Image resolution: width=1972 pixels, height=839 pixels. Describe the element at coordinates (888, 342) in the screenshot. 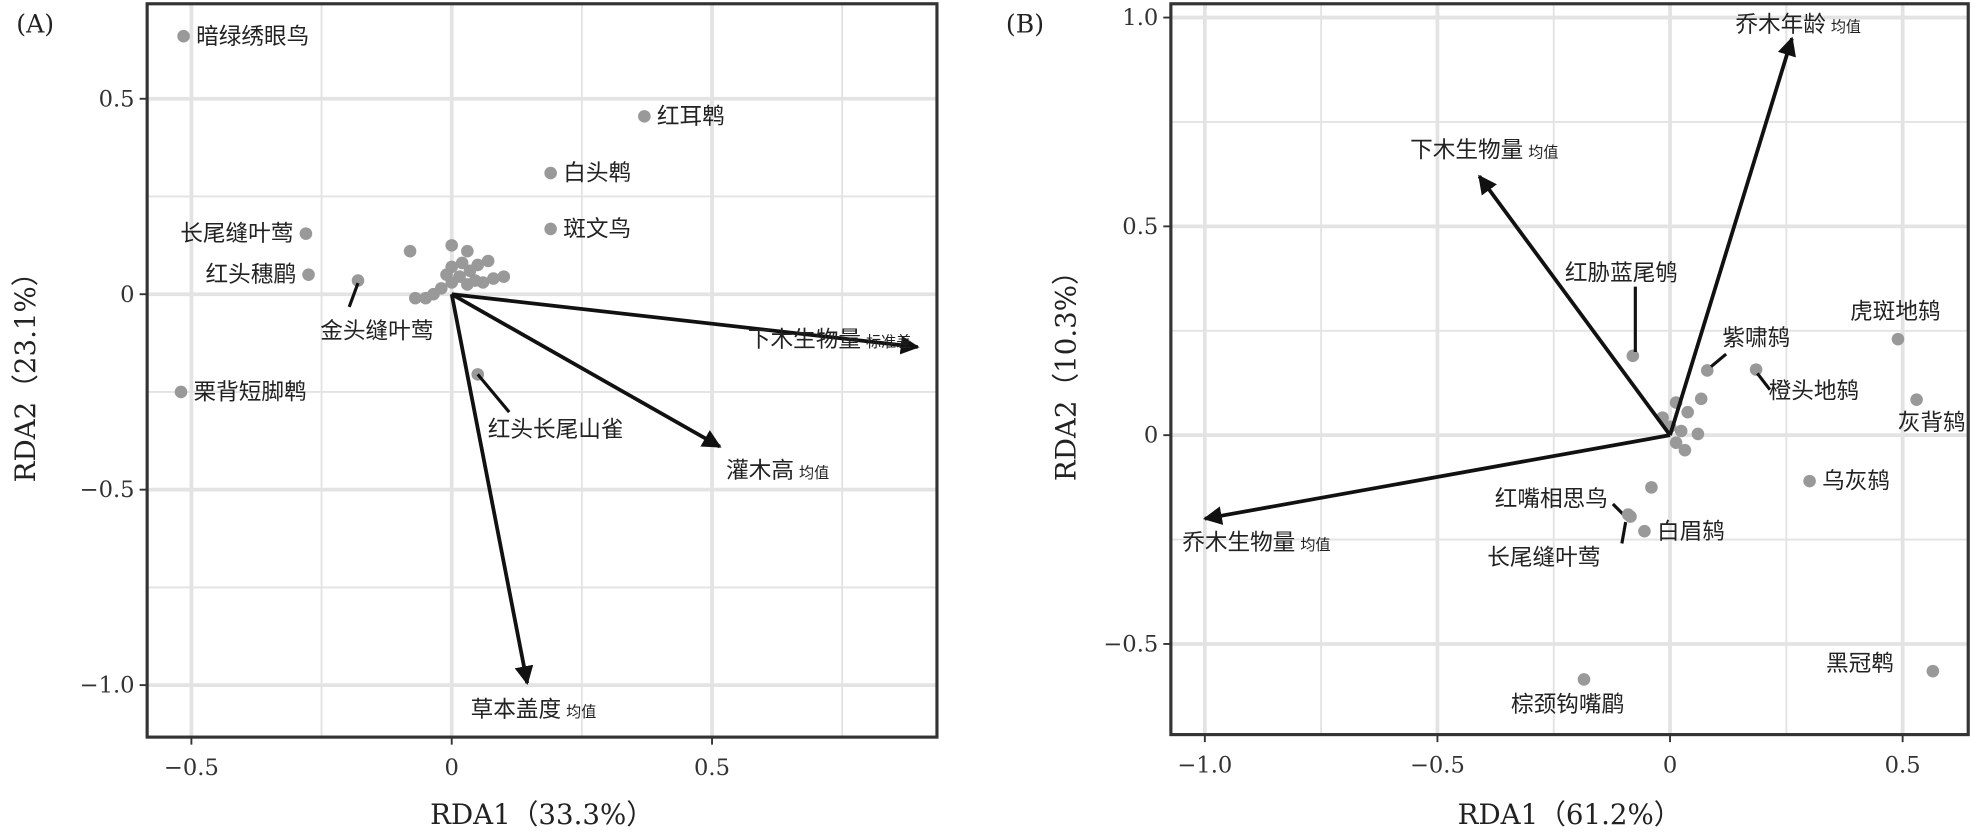

I see `vector-subscript: 标准差` at that location.